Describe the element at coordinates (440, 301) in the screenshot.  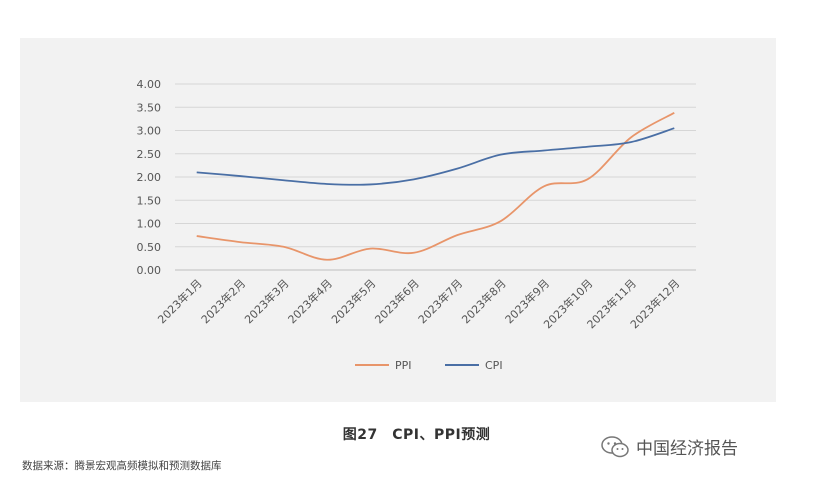
I see `x-tick-label: 2023年7月` at that location.